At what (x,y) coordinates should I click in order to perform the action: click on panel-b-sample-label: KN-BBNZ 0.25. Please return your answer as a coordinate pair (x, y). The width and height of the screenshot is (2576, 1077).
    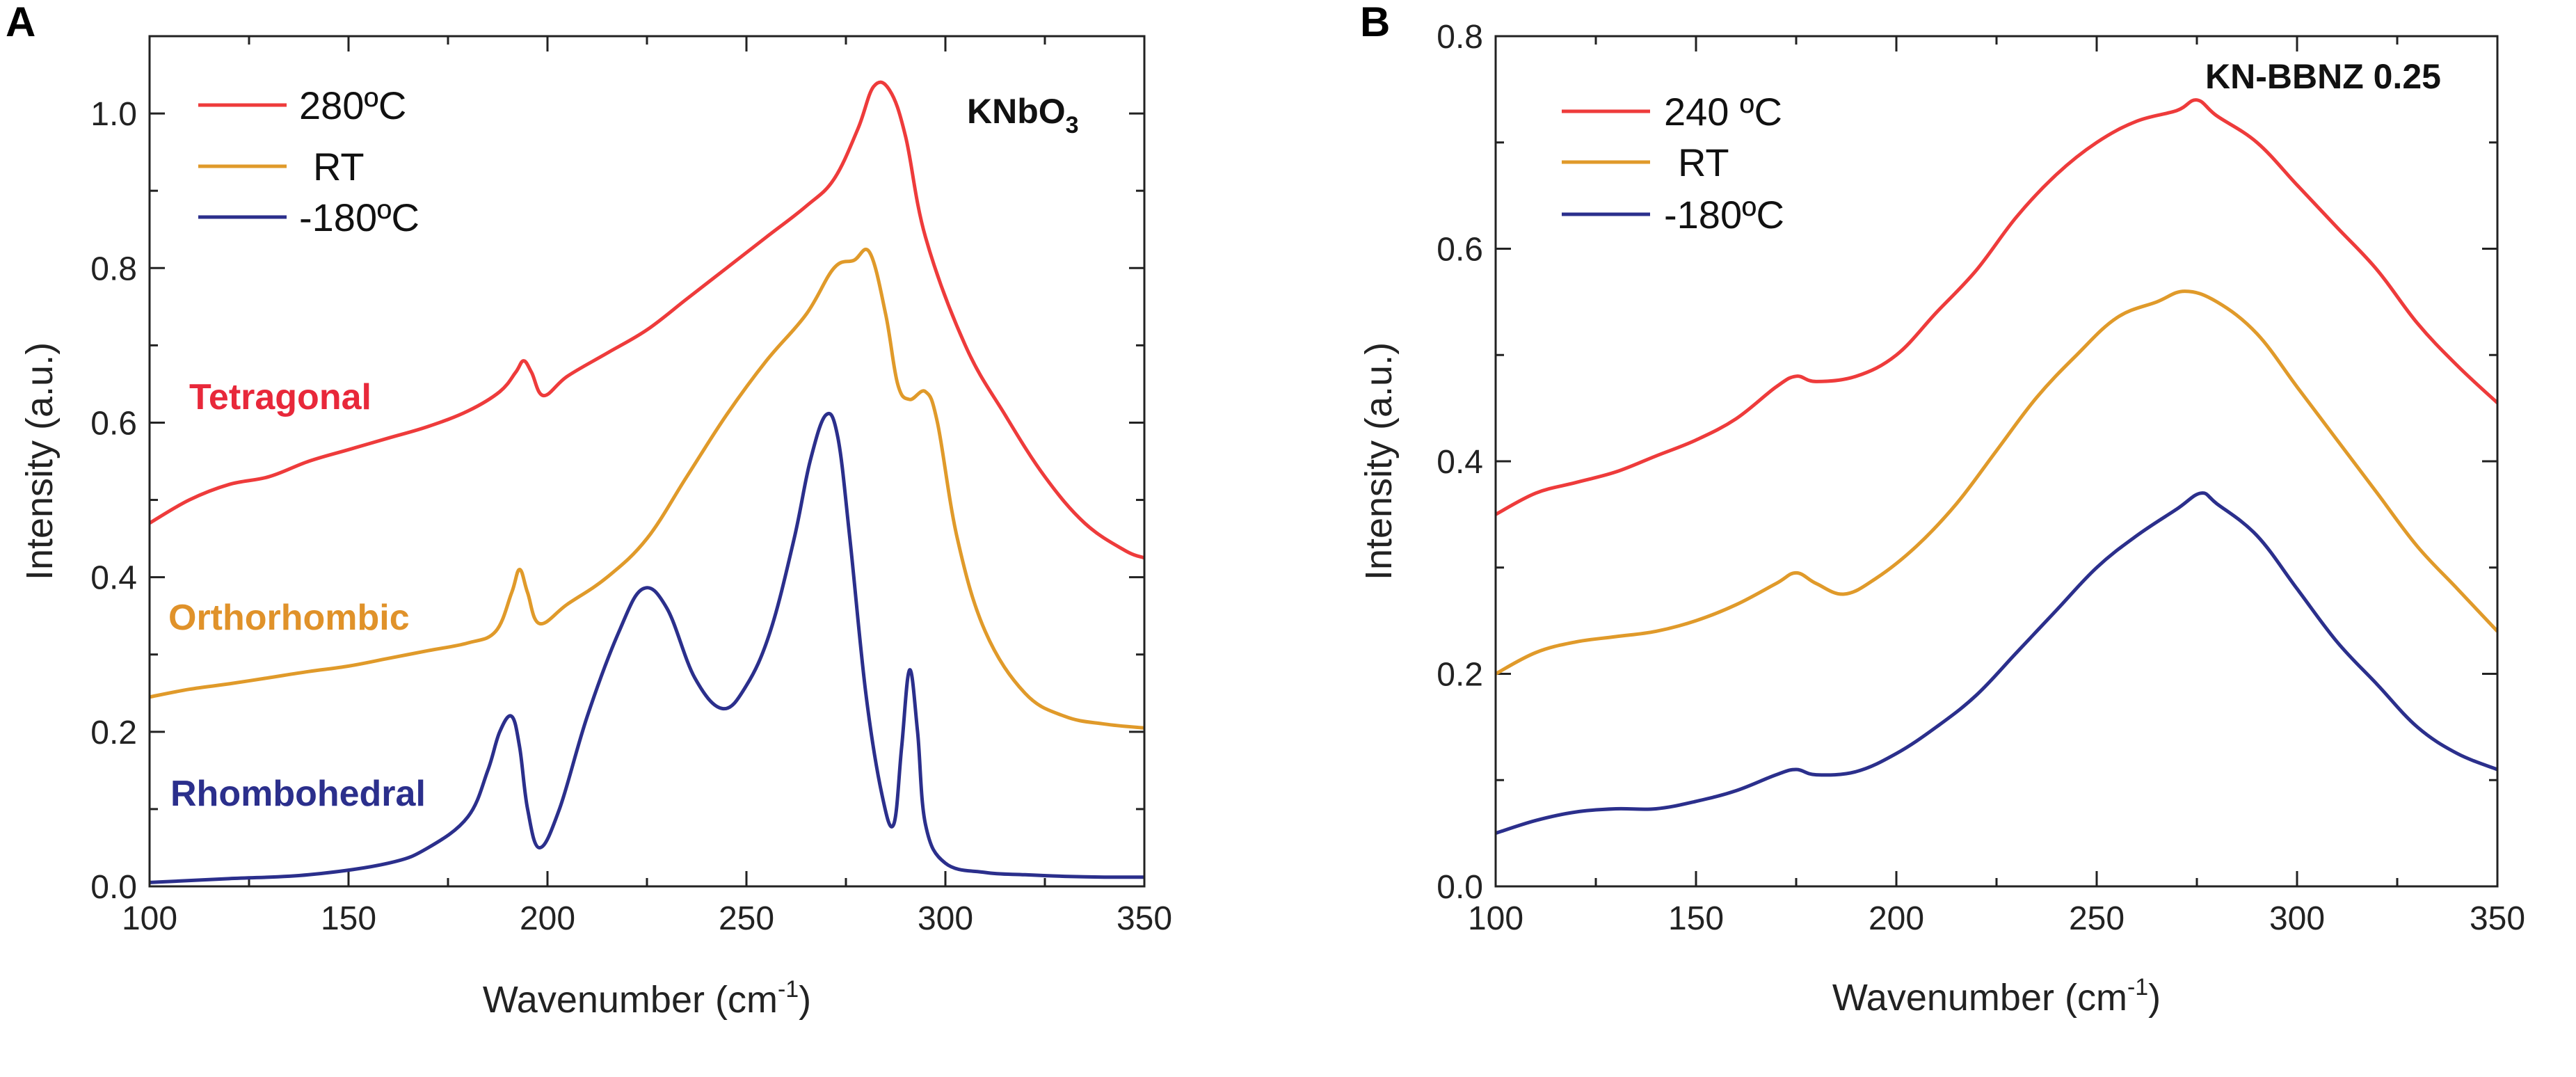
    Looking at the image, I should click on (2323, 76).